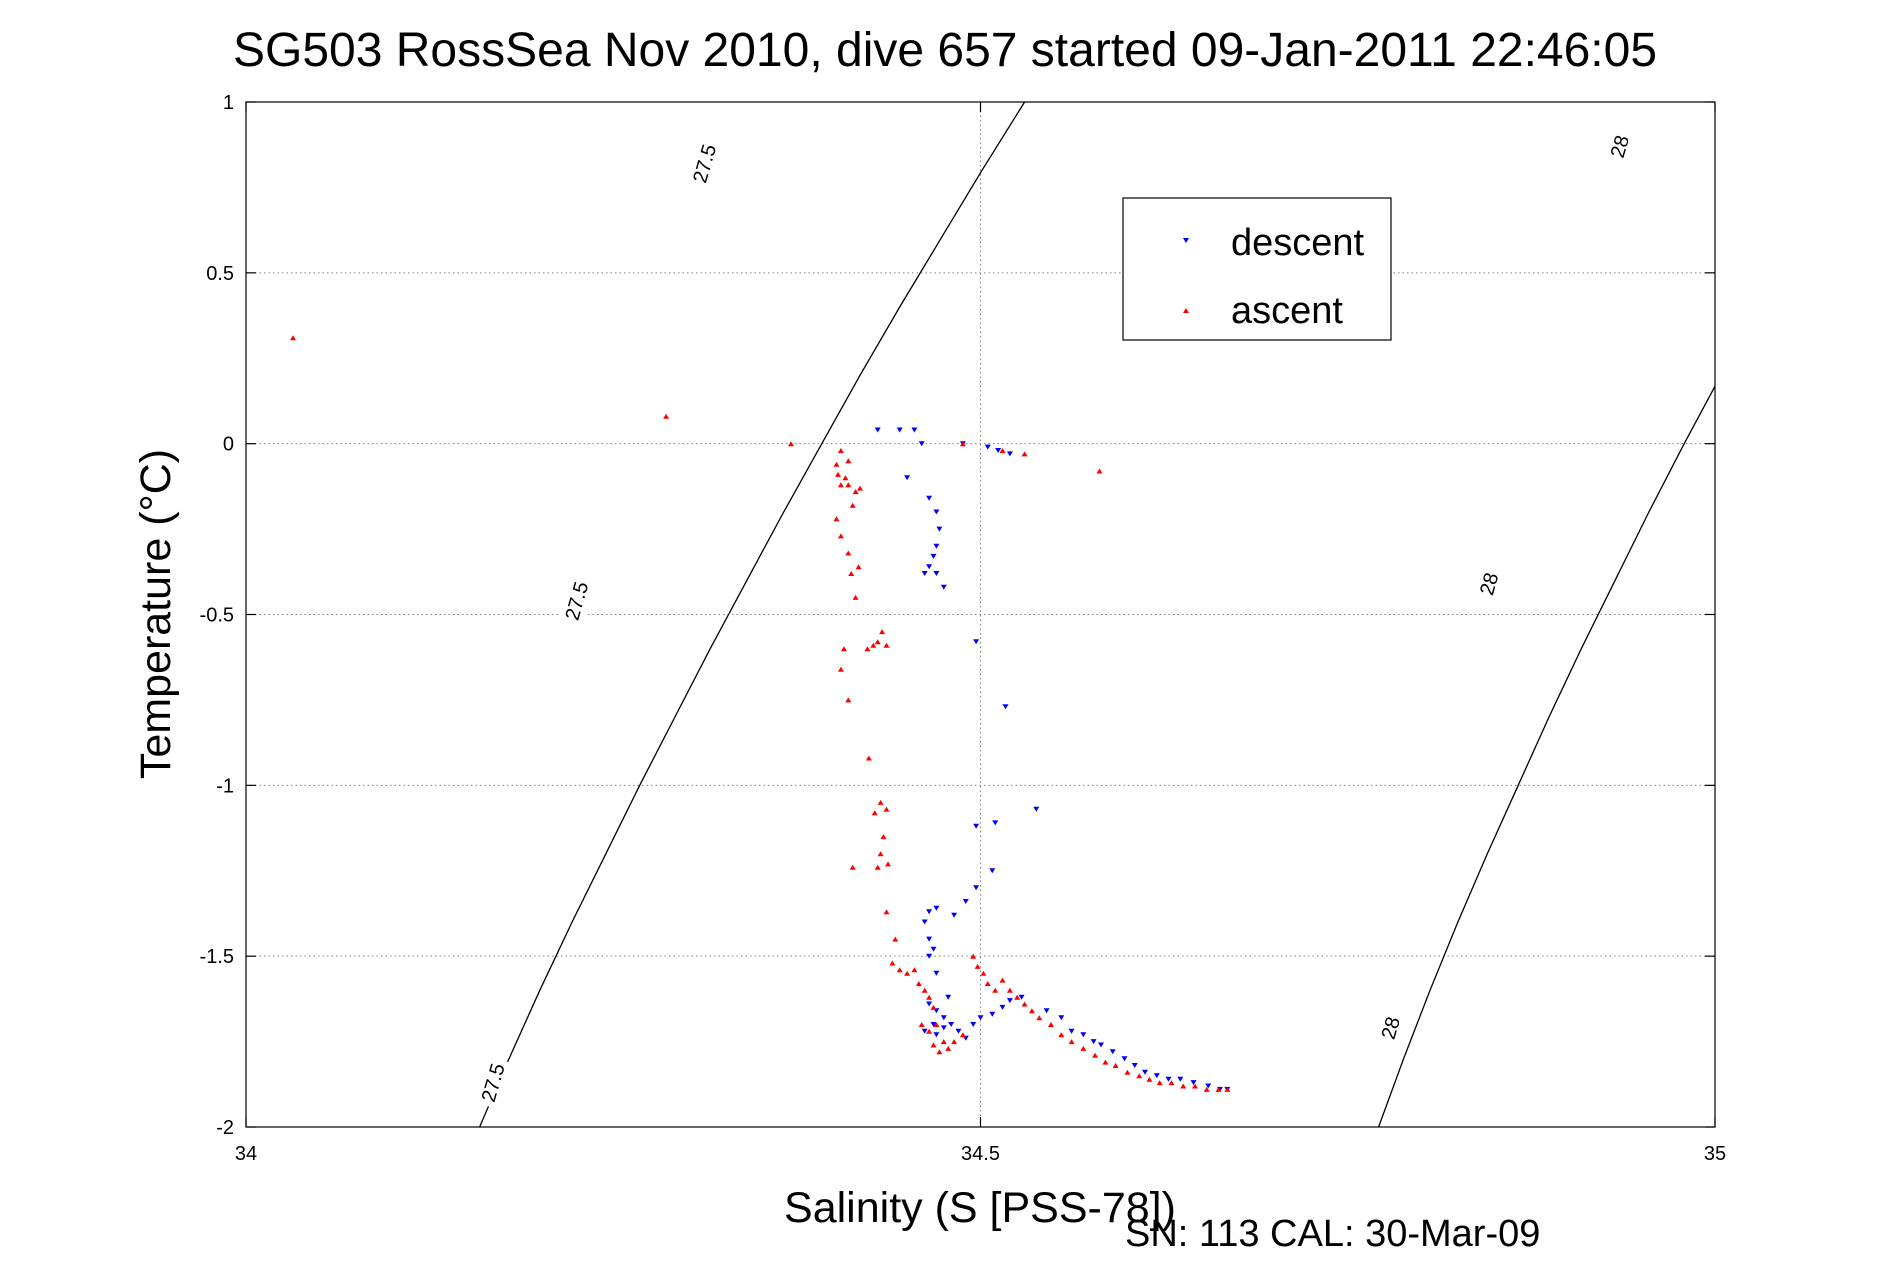  I want to click on legend-ascent-label: ascent, so click(1287, 311).